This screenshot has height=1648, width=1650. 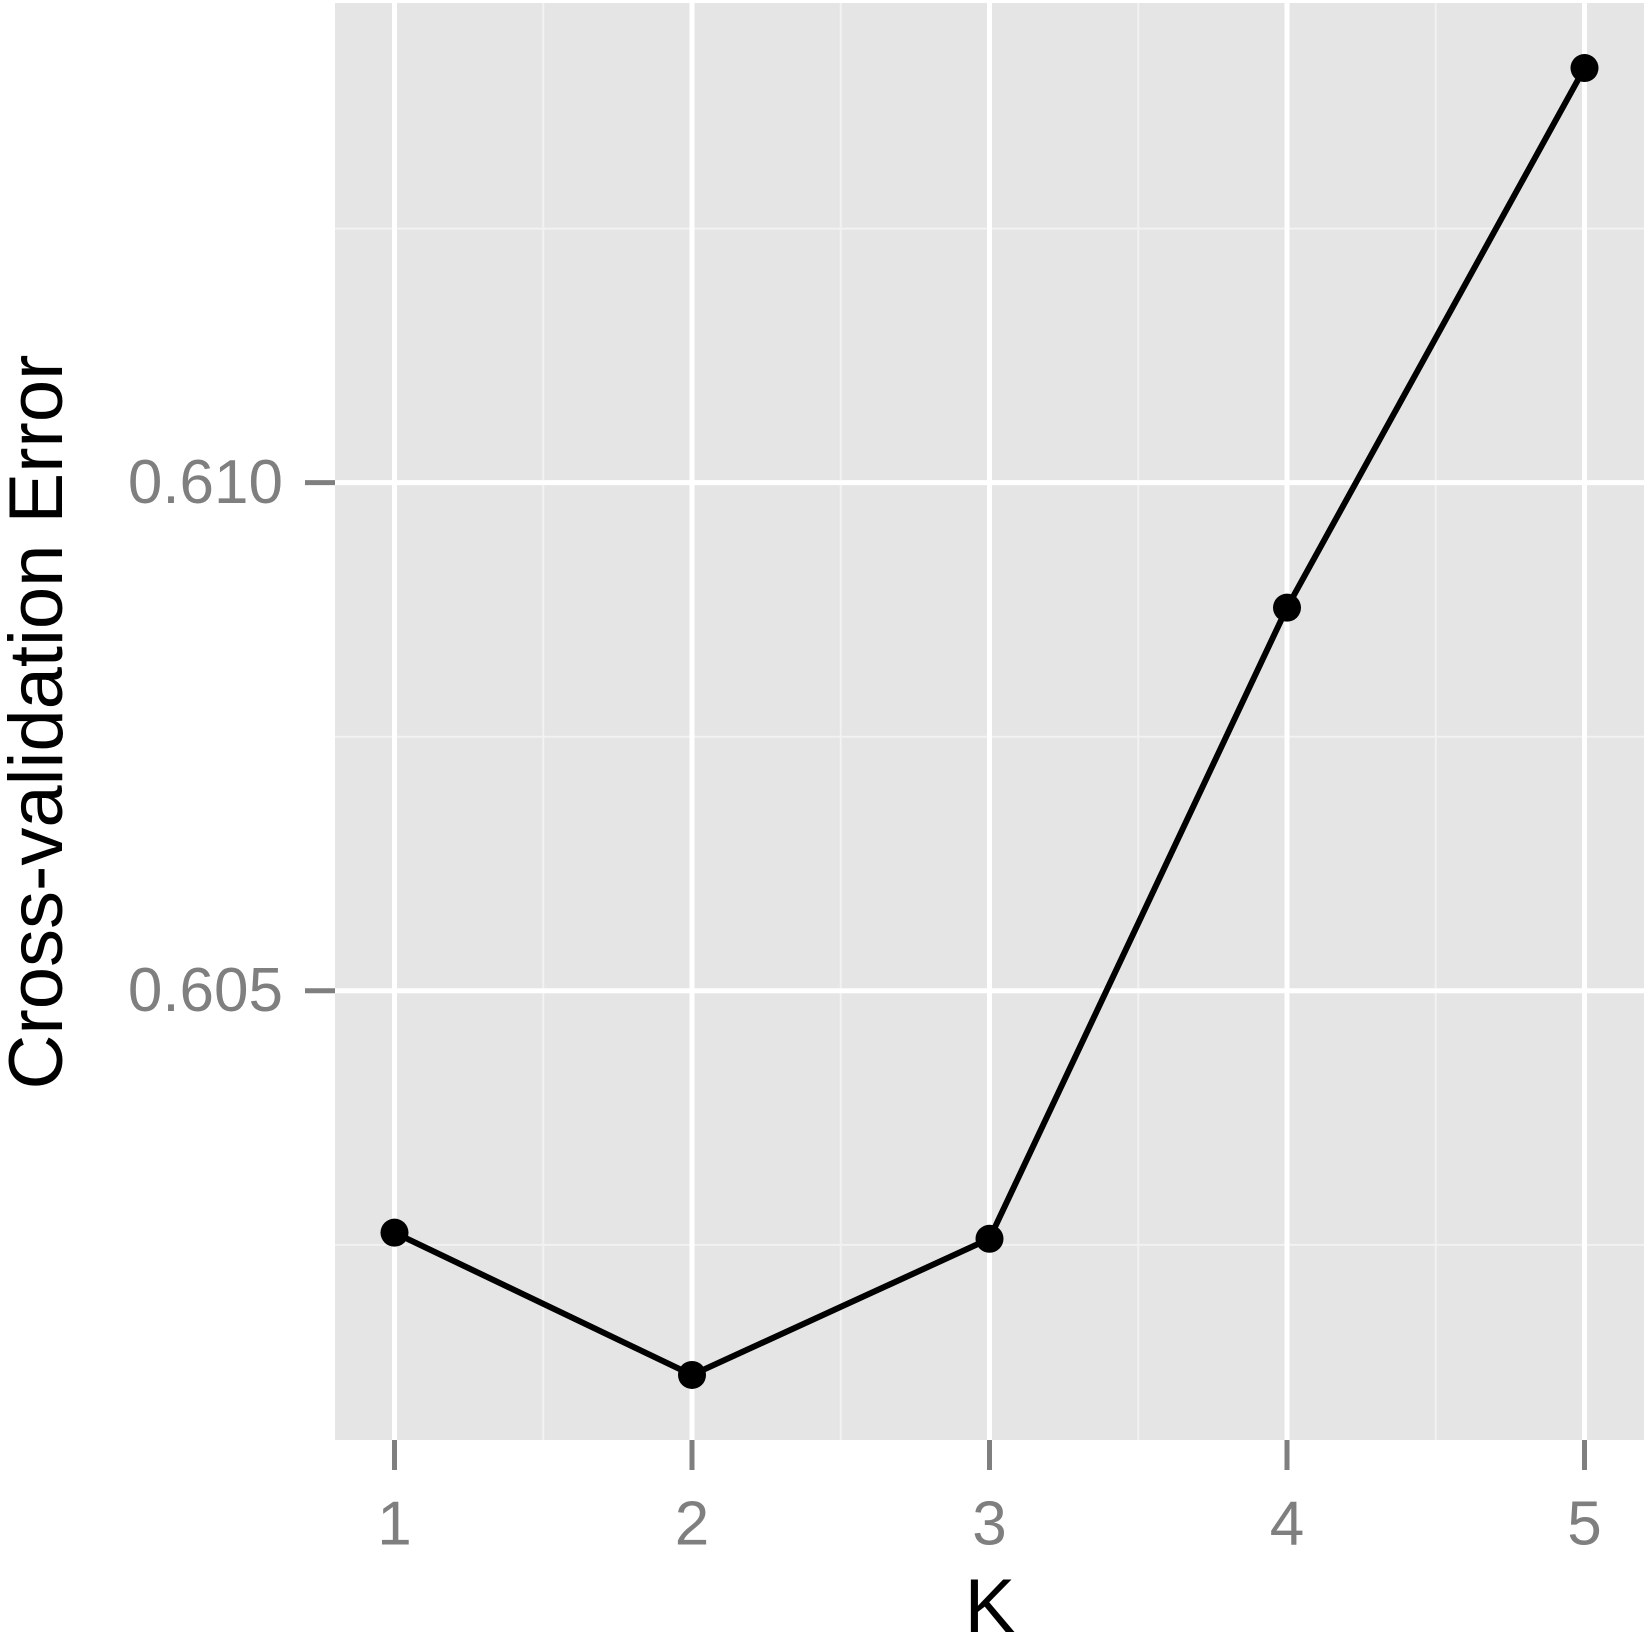 I want to click on x-tick-label: 2, so click(x=692, y=1523).